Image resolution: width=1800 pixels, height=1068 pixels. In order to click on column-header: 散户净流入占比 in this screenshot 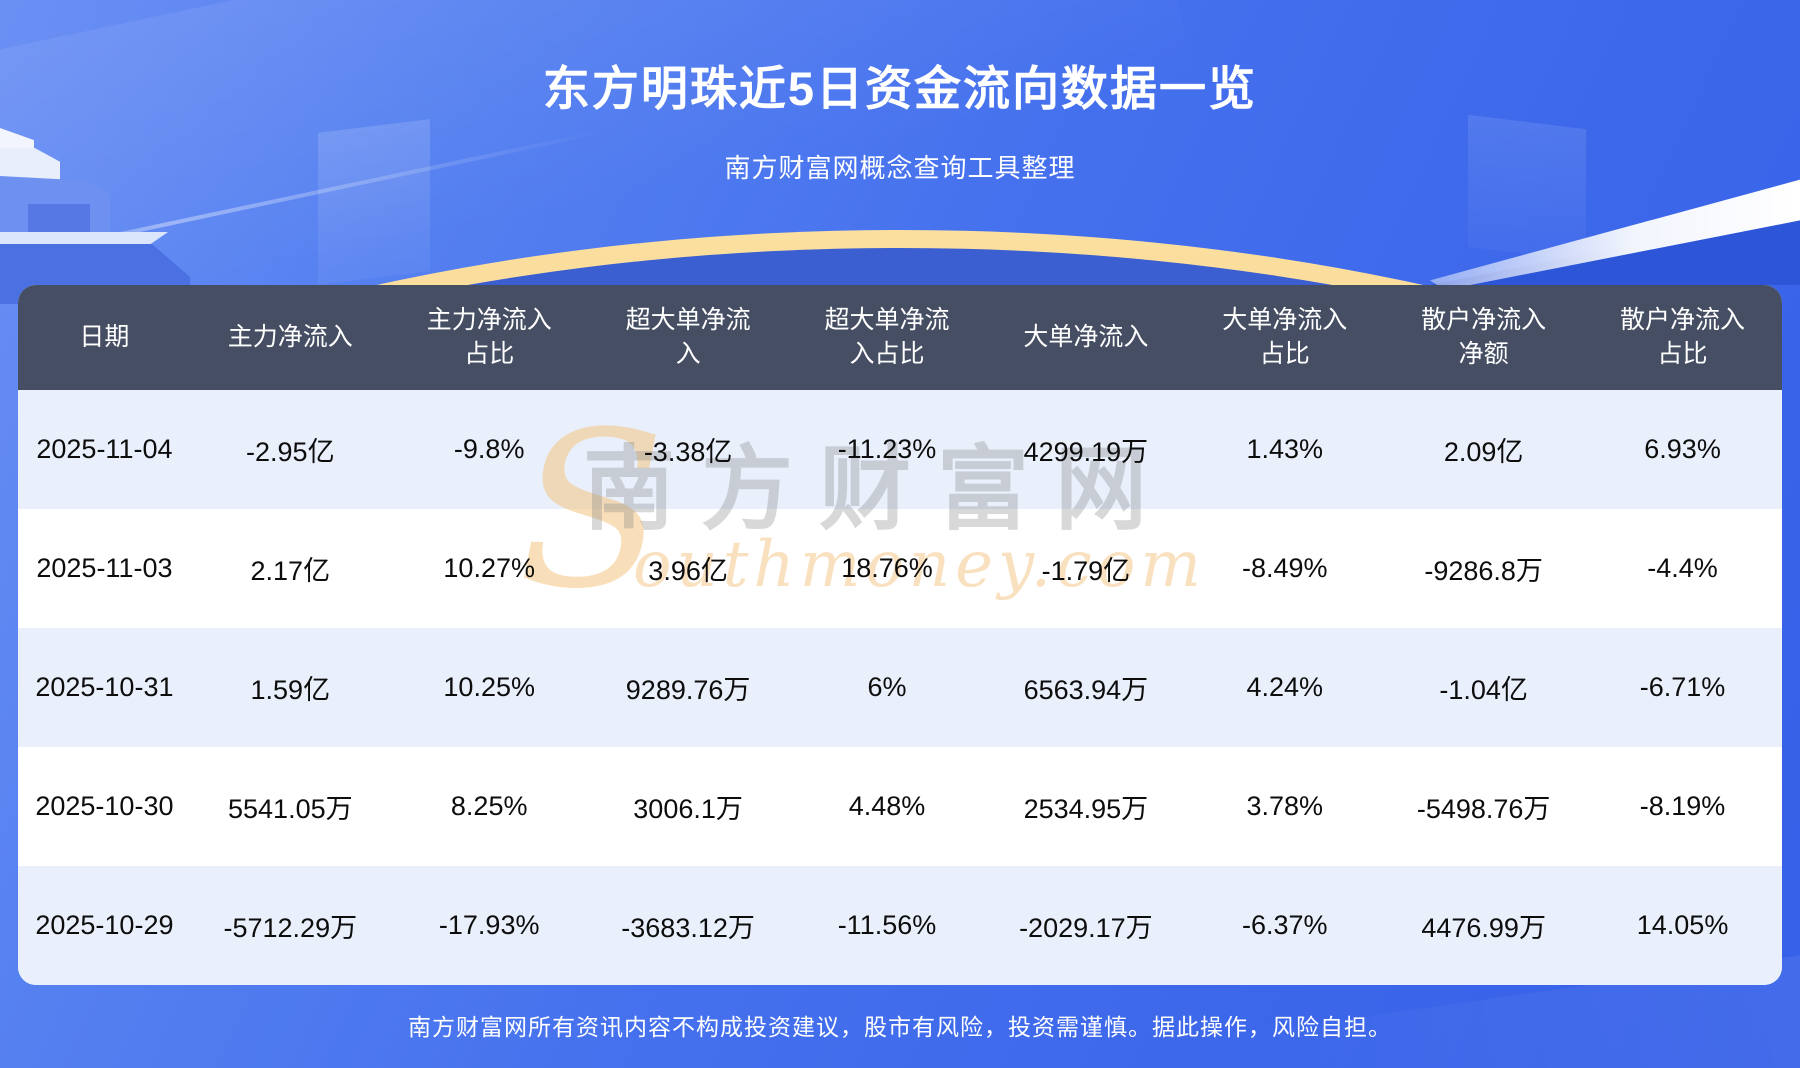, I will do `click(1683, 336)`.